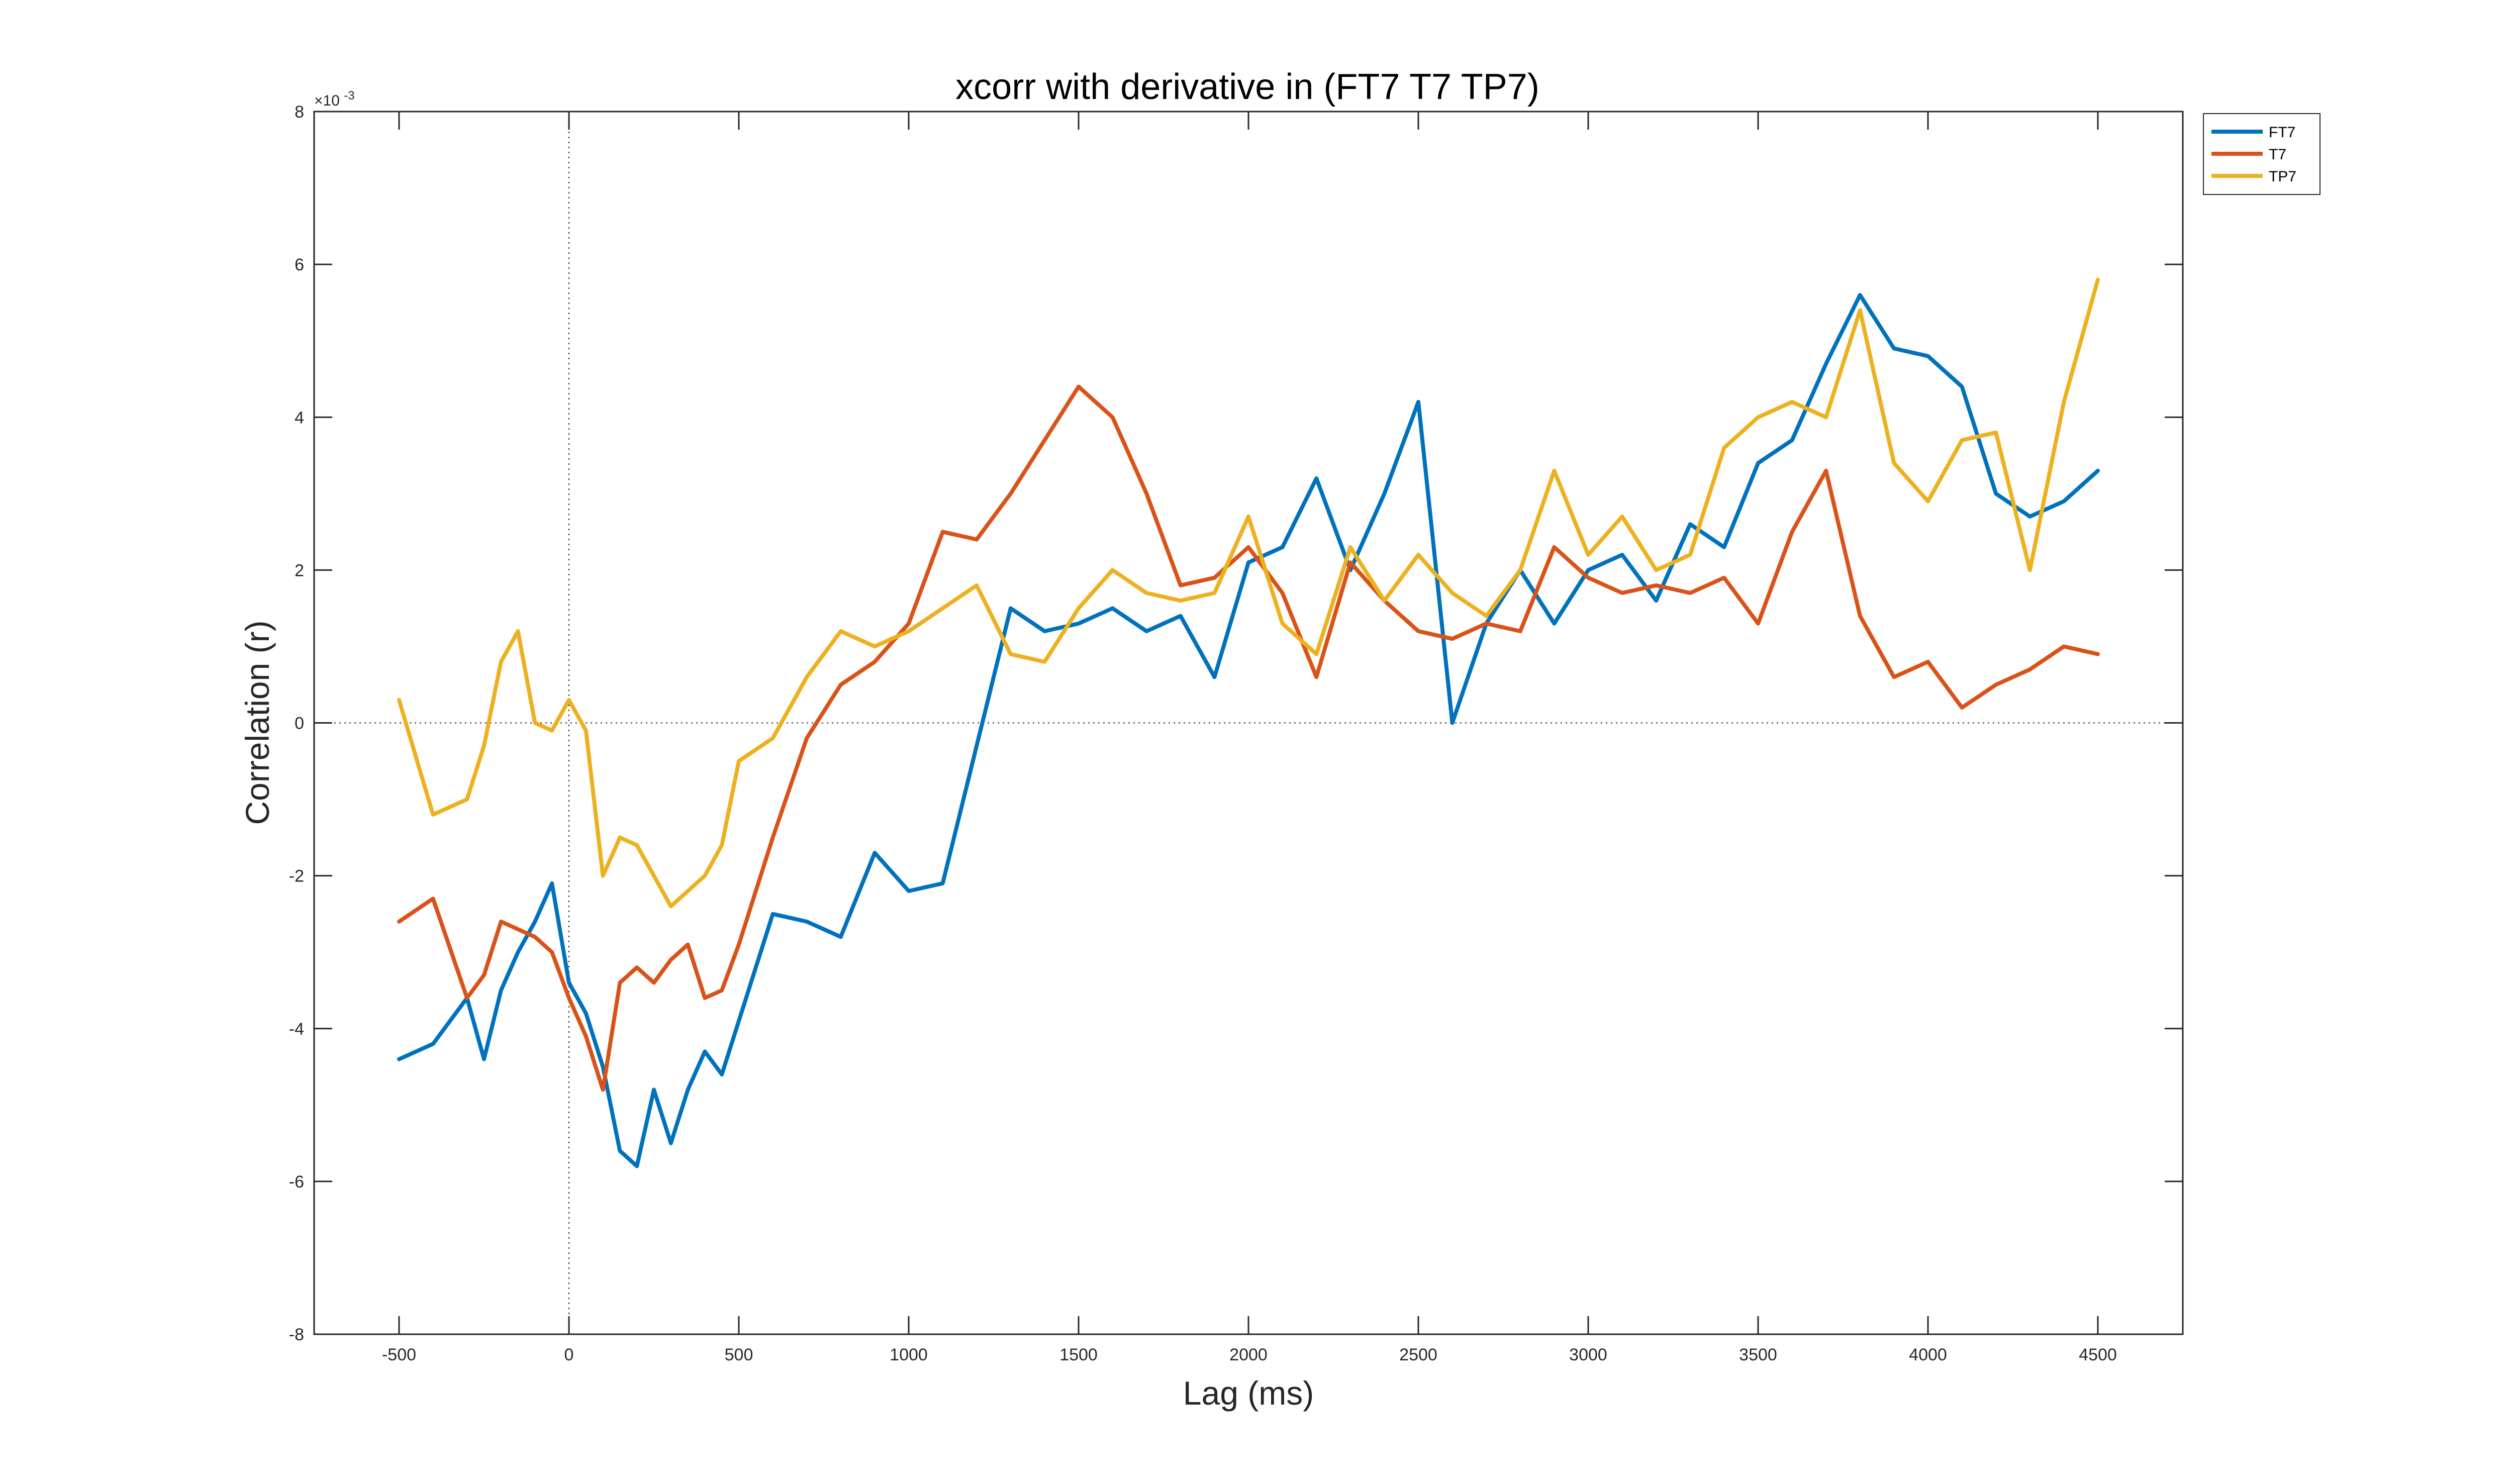 This screenshot has width=2513, height=1484. What do you see at coordinates (297, 1029) in the screenshot?
I see `y-tick-label: -4` at bounding box center [297, 1029].